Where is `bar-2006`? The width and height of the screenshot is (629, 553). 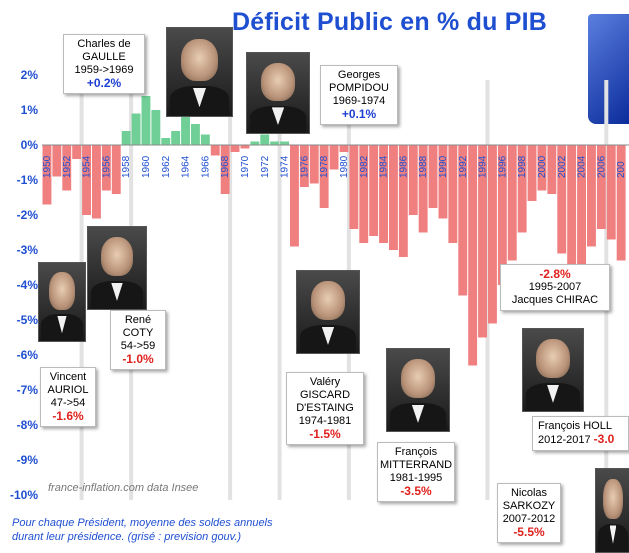
bar-2006 is located at coordinates (601, 187).